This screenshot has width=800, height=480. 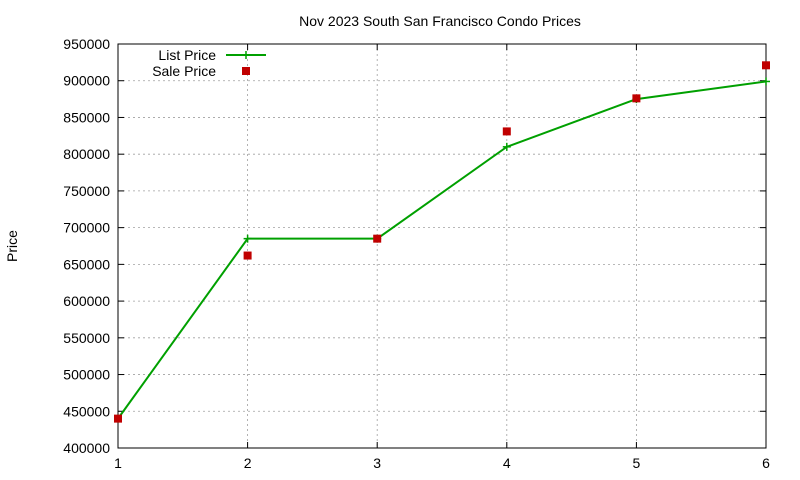 I want to click on x-tick-label: 5, so click(x=637, y=463).